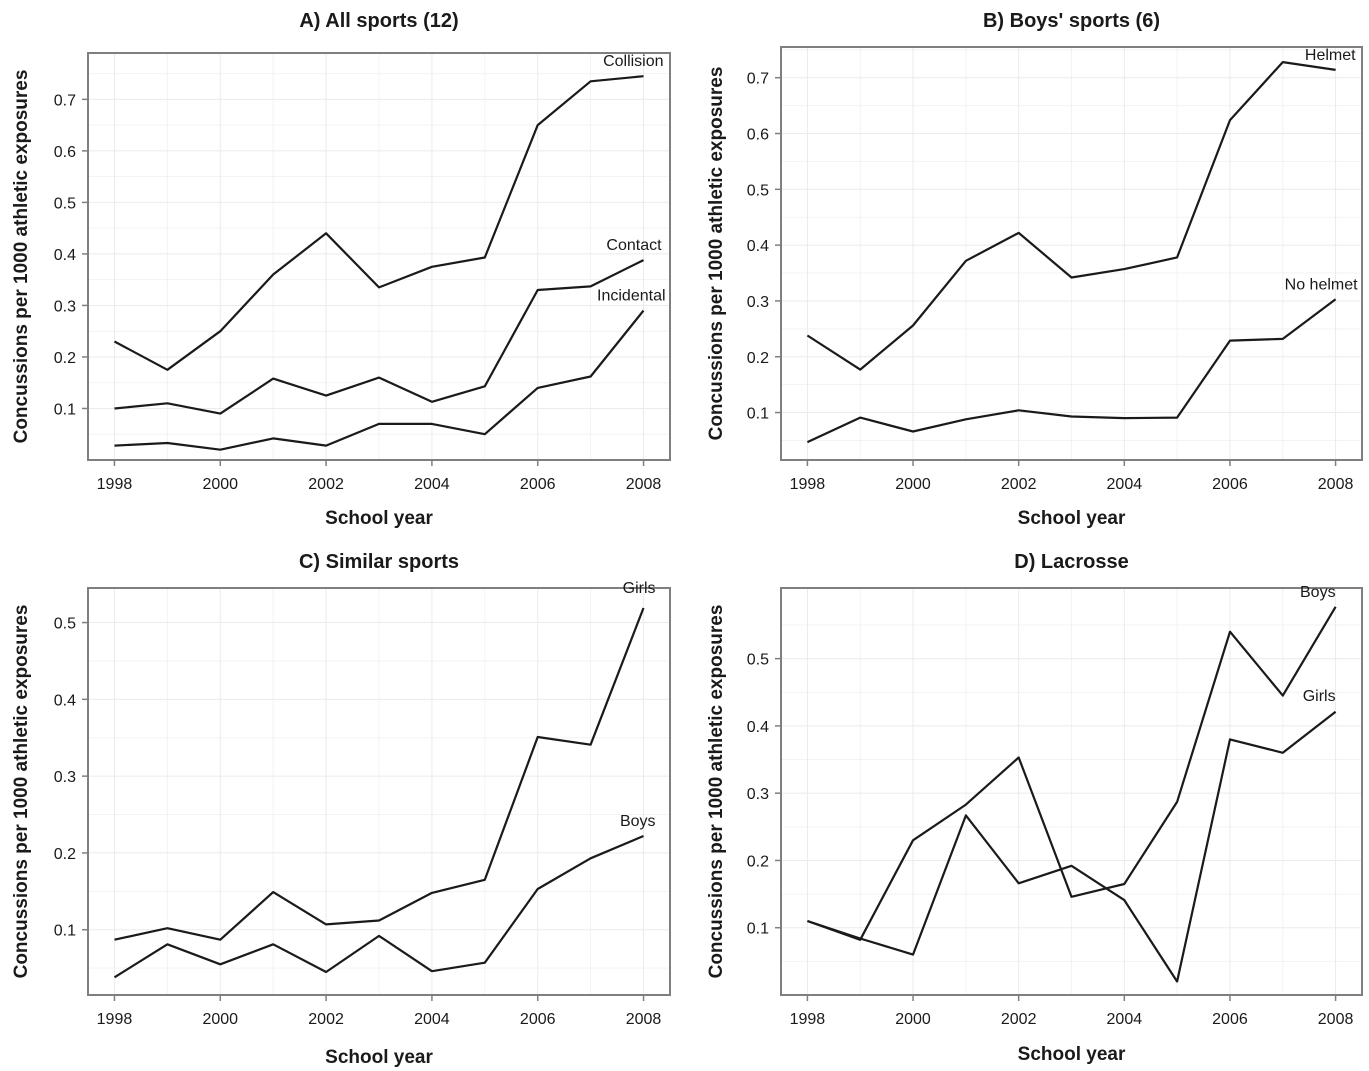  What do you see at coordinates (1071, 371) in the screenshot?
I see `series-line-no-helmet` at bounding box center [1071, 371].